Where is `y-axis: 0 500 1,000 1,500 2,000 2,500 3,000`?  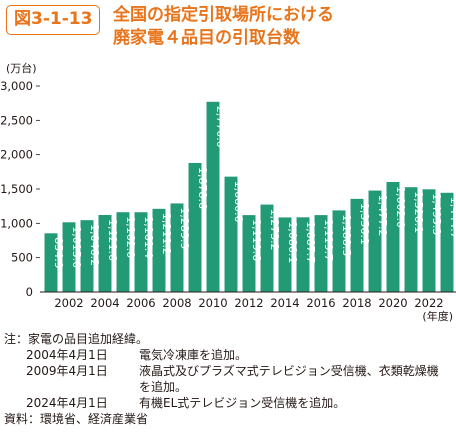
y-axis: 0 500 1,000 1,500 2,000 2,500 3,000 is located at coordinates (20, 189).